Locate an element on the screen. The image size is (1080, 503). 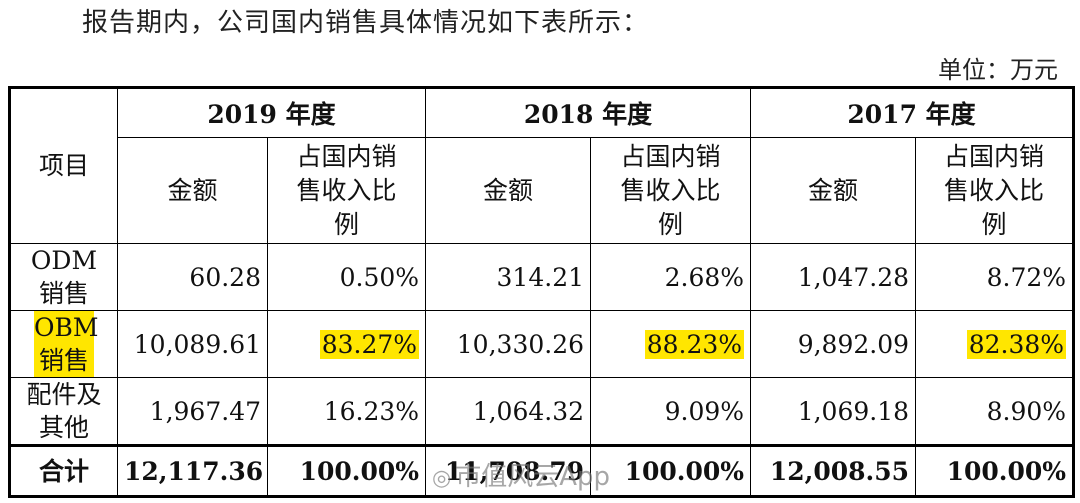
weibo-icon: ◎ is located at coordinates (442, 478).